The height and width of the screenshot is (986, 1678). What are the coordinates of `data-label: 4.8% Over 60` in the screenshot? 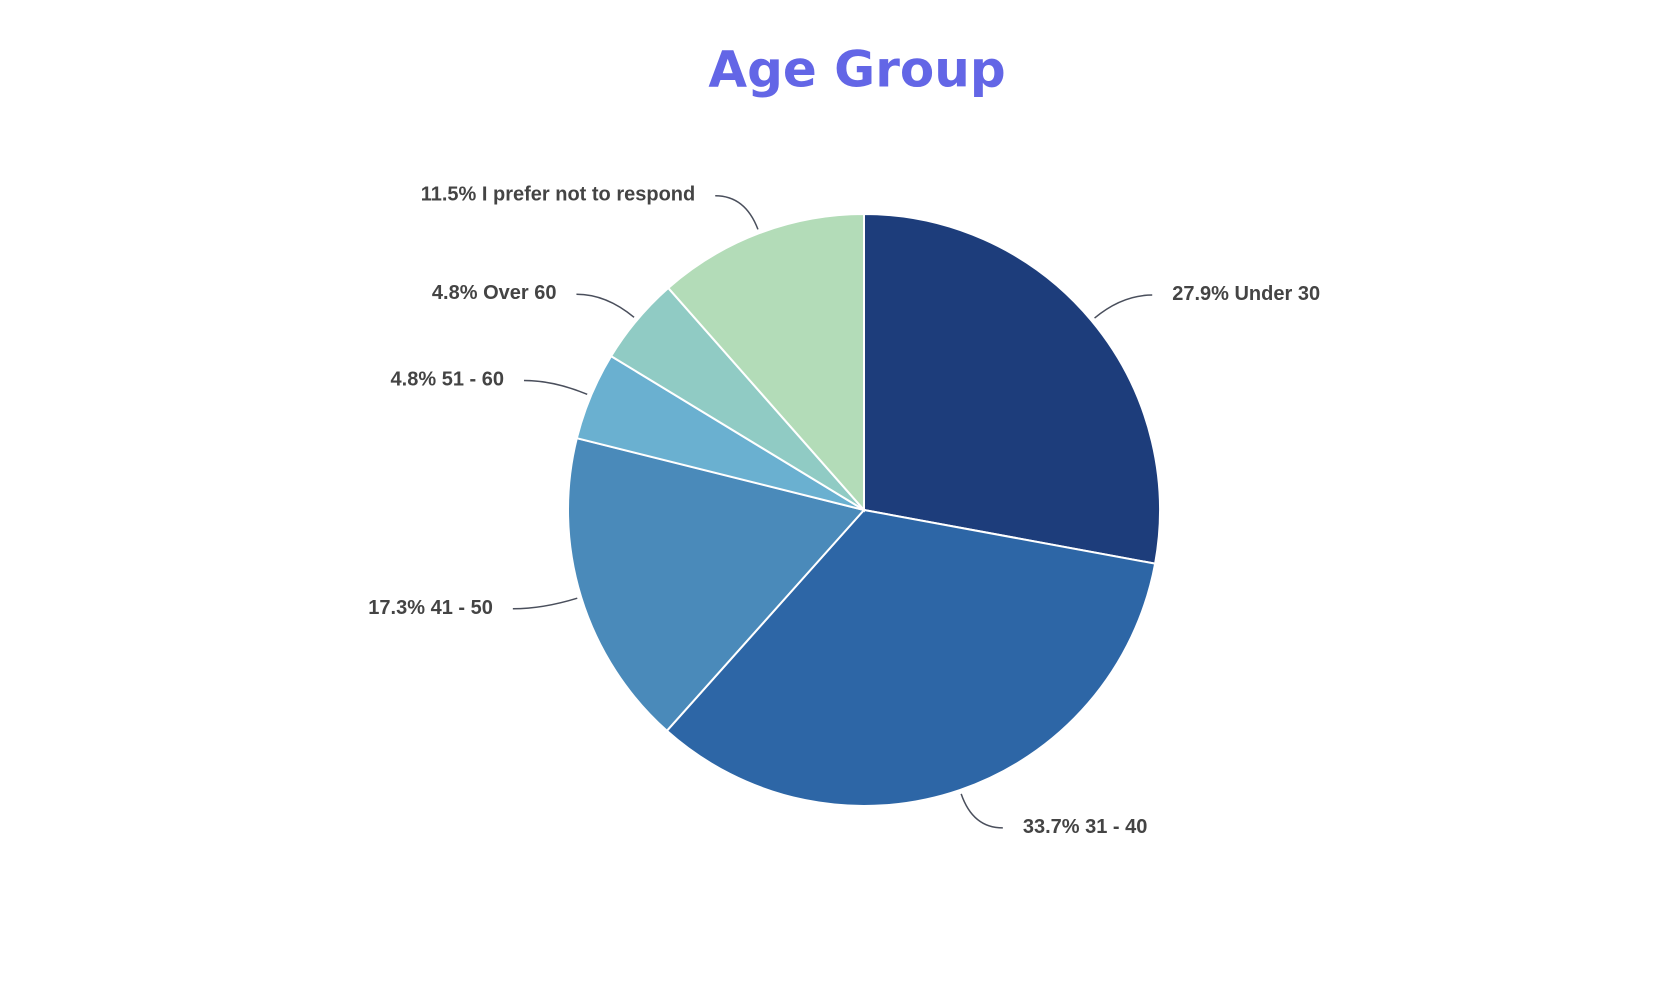 It's located at (494, 293).